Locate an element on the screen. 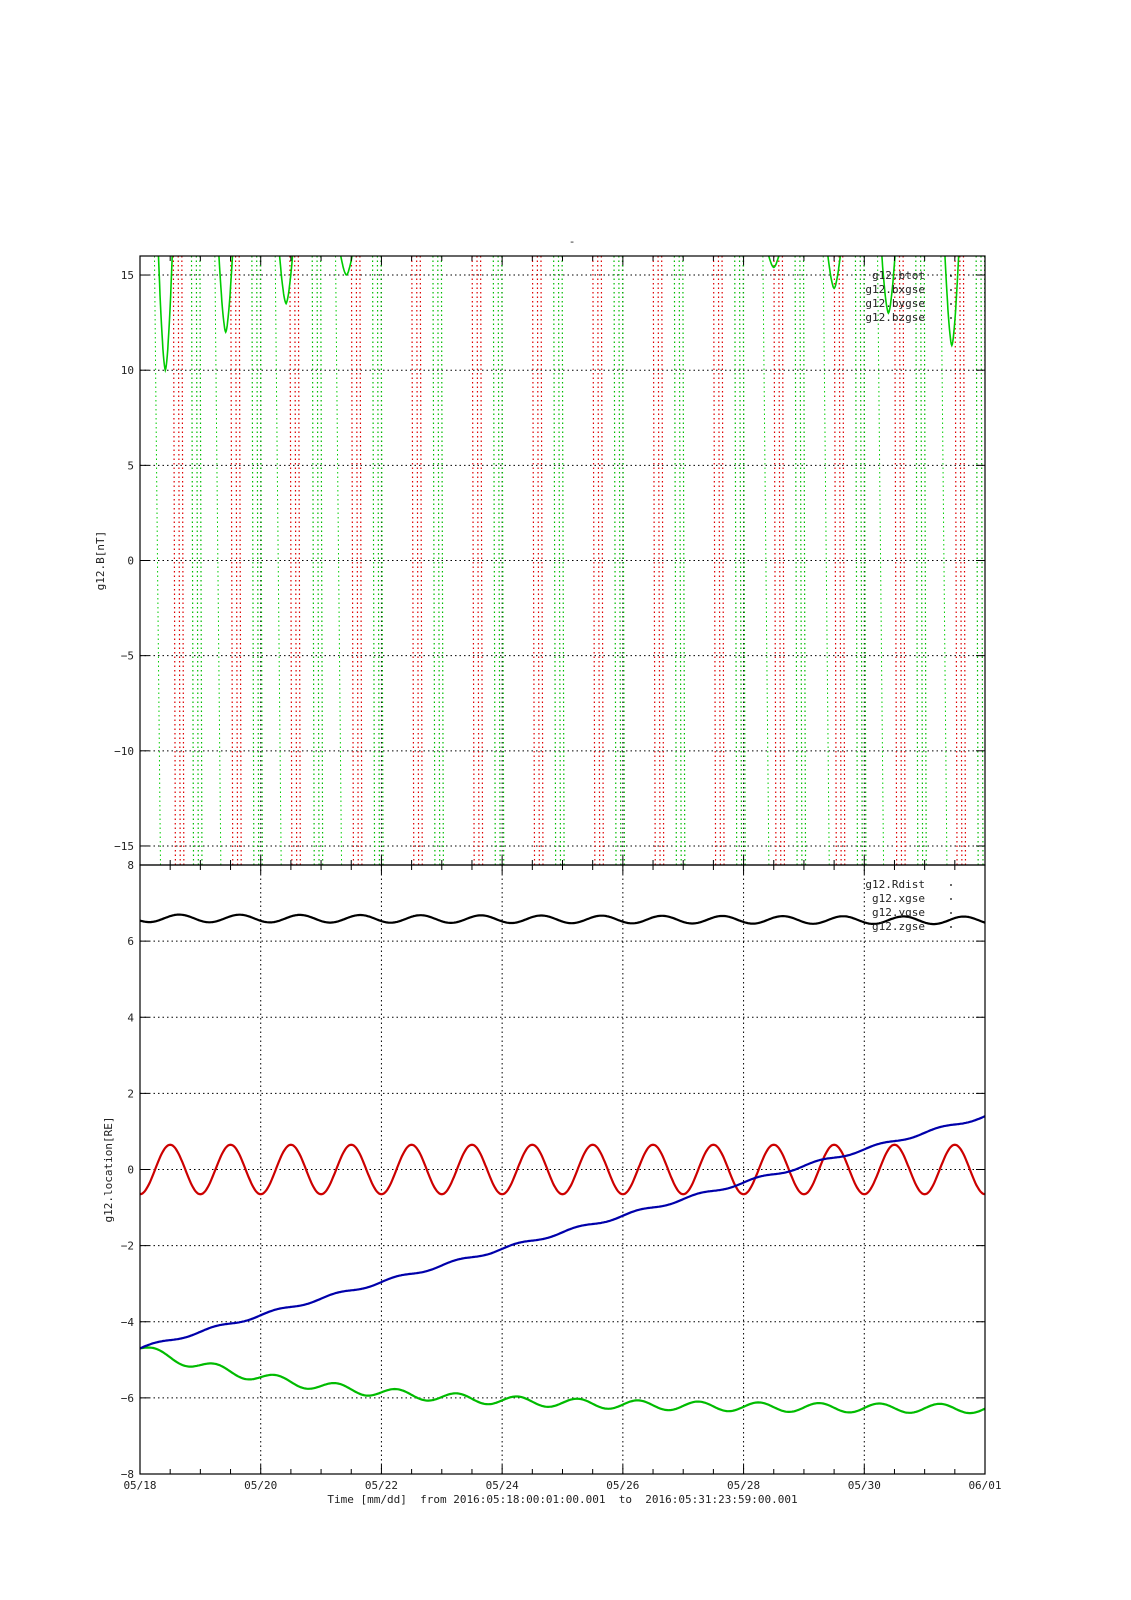 Image resolution: width=1131 pixels, height=1600 pixels. p2-ytick-label: 6 is located at coordinates (130, 941).